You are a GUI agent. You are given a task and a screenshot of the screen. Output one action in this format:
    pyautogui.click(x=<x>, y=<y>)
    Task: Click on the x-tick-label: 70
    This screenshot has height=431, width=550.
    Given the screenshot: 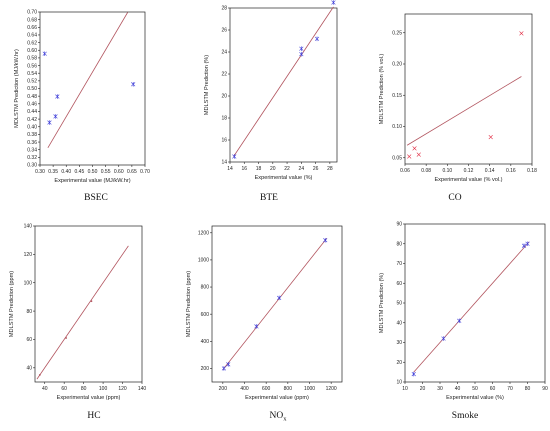 What is the action you would take?
    pyautogui.click(x=510, y=389)
    